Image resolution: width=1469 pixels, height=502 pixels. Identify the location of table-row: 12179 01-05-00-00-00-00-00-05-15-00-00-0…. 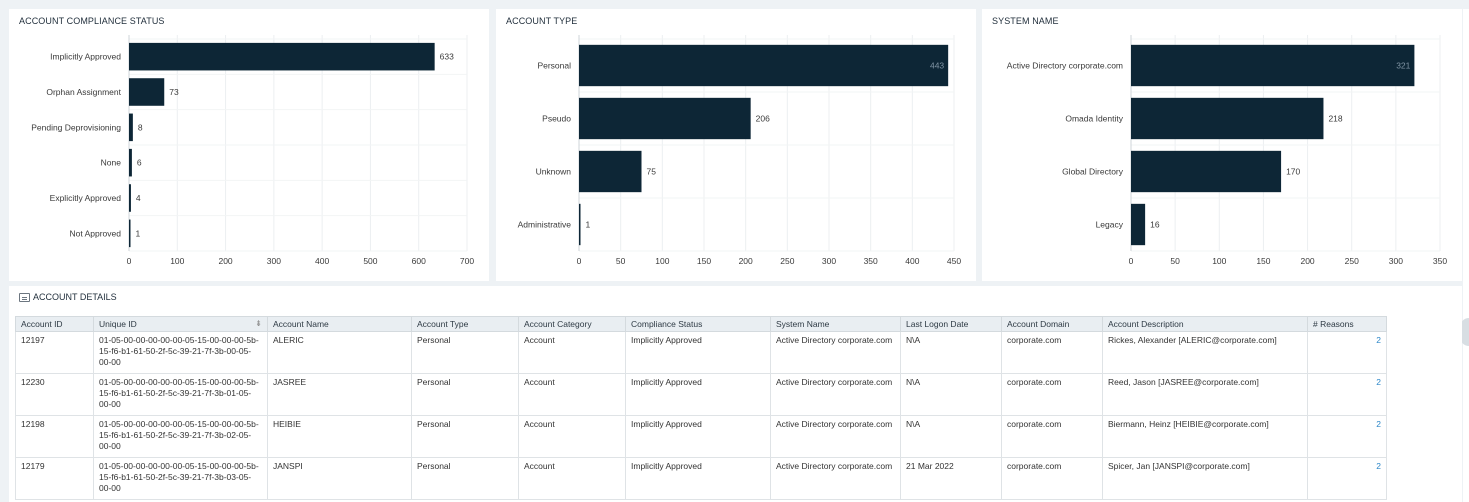
(701, 478).